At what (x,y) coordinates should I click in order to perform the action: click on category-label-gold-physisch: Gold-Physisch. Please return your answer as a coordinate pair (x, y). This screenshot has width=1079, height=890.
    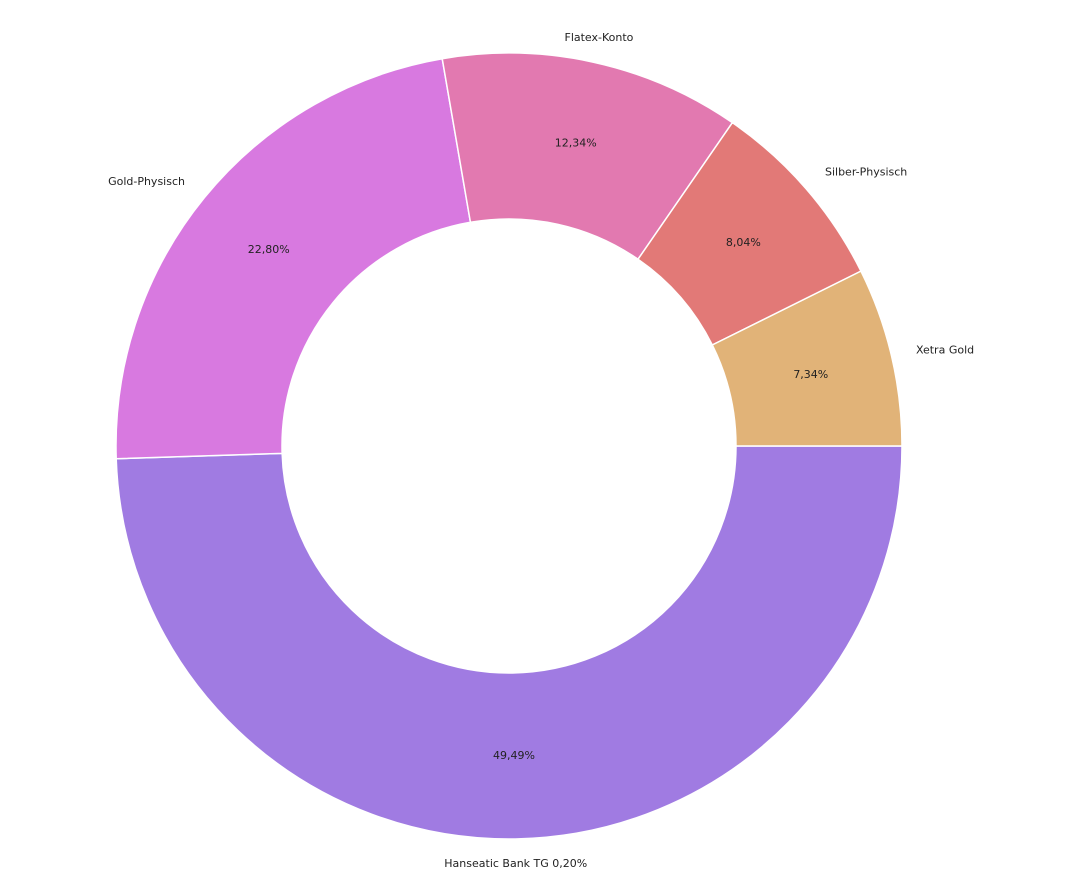
    Looking at the image, I should click on (146, 181).